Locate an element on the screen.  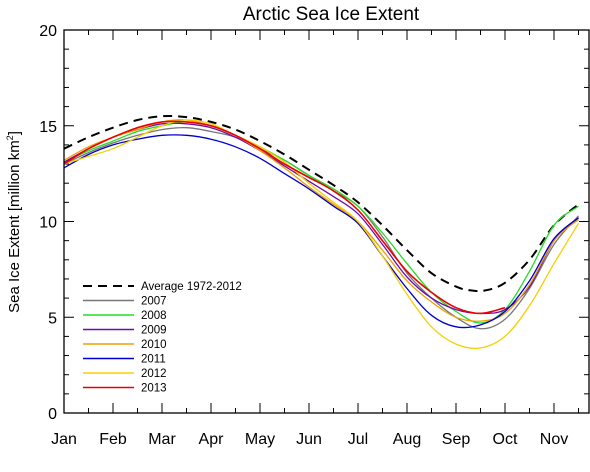
legend-label-2012: 2012 is located at coordinates (154, 374).